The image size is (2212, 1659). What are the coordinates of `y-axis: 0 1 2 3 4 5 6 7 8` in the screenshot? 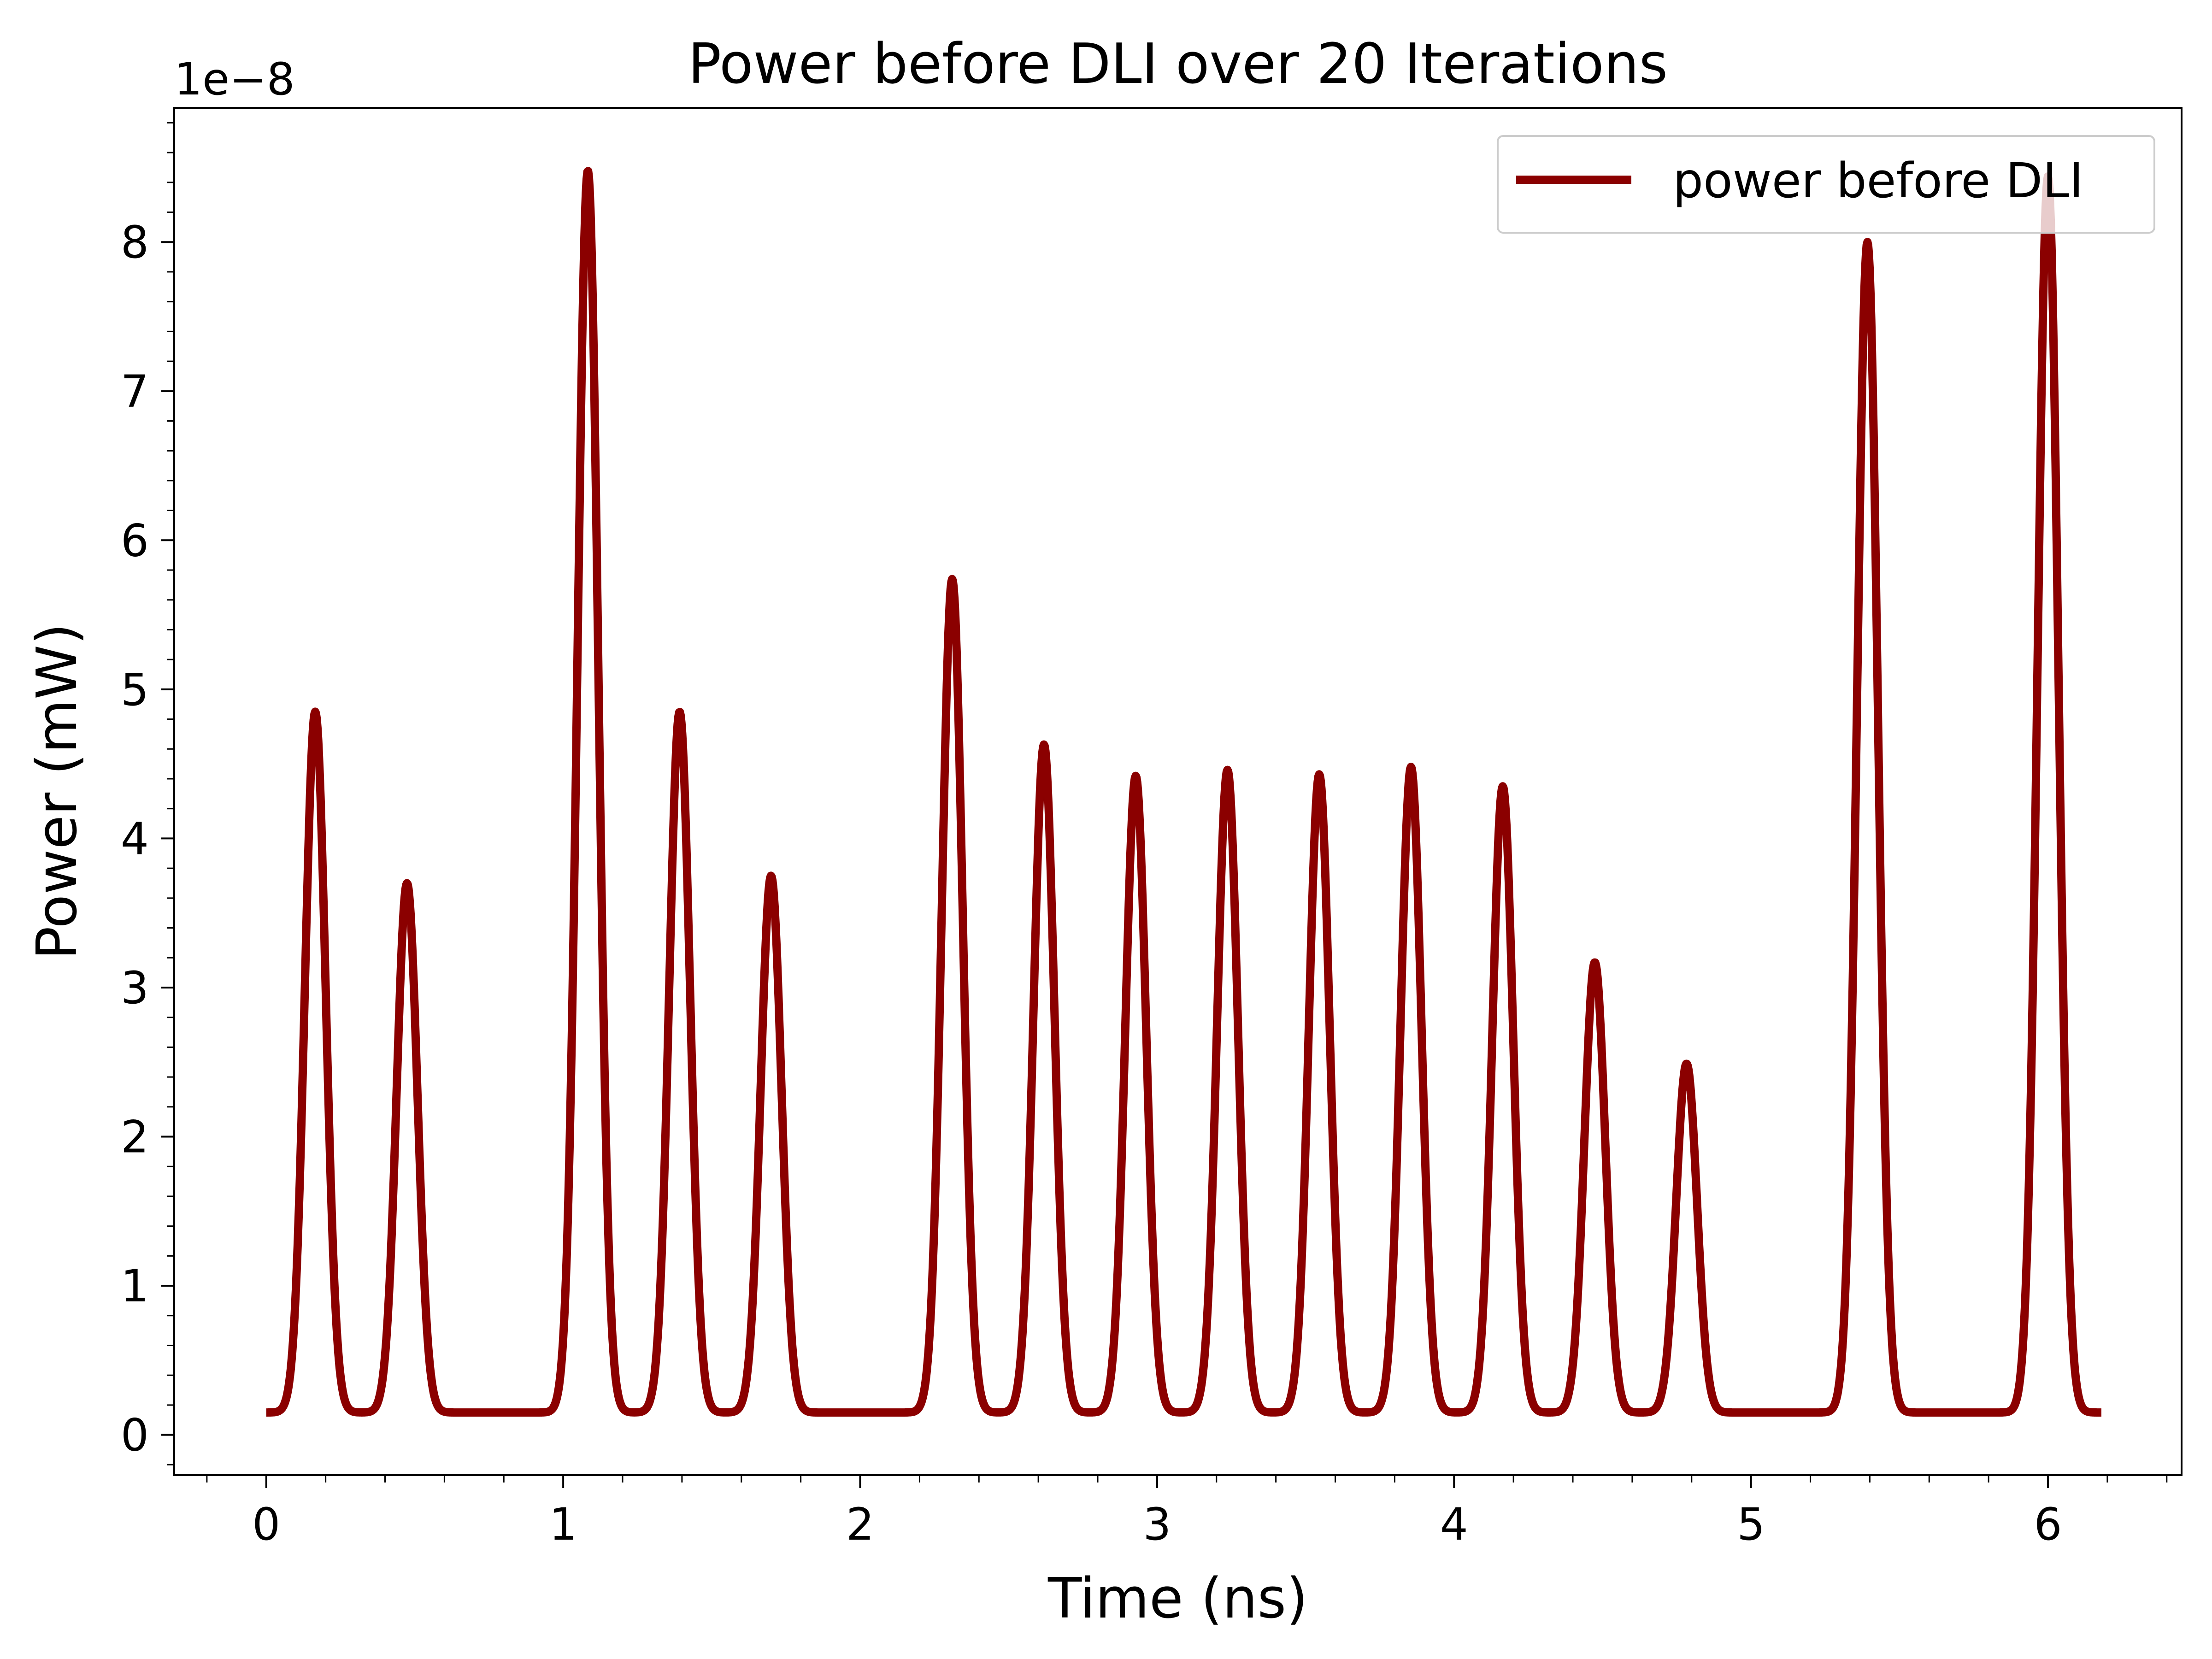 It's located at (147, 793).